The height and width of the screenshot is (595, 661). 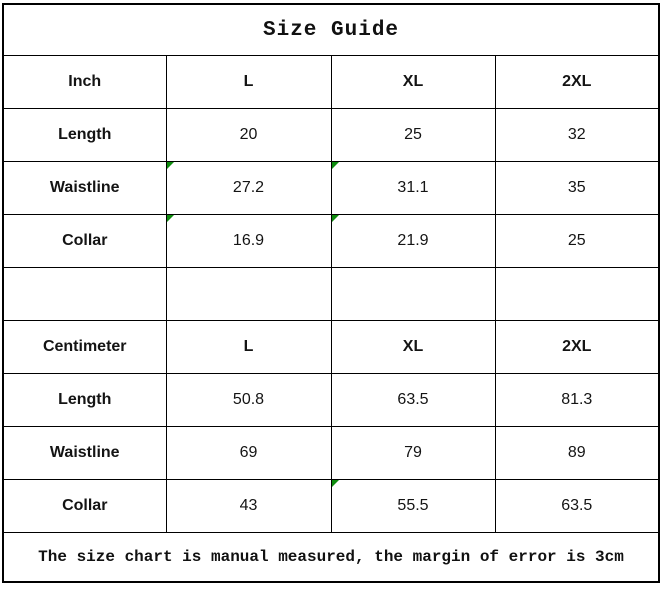 I want to click on size-value-cell: 43, so click(x=248, y=506).